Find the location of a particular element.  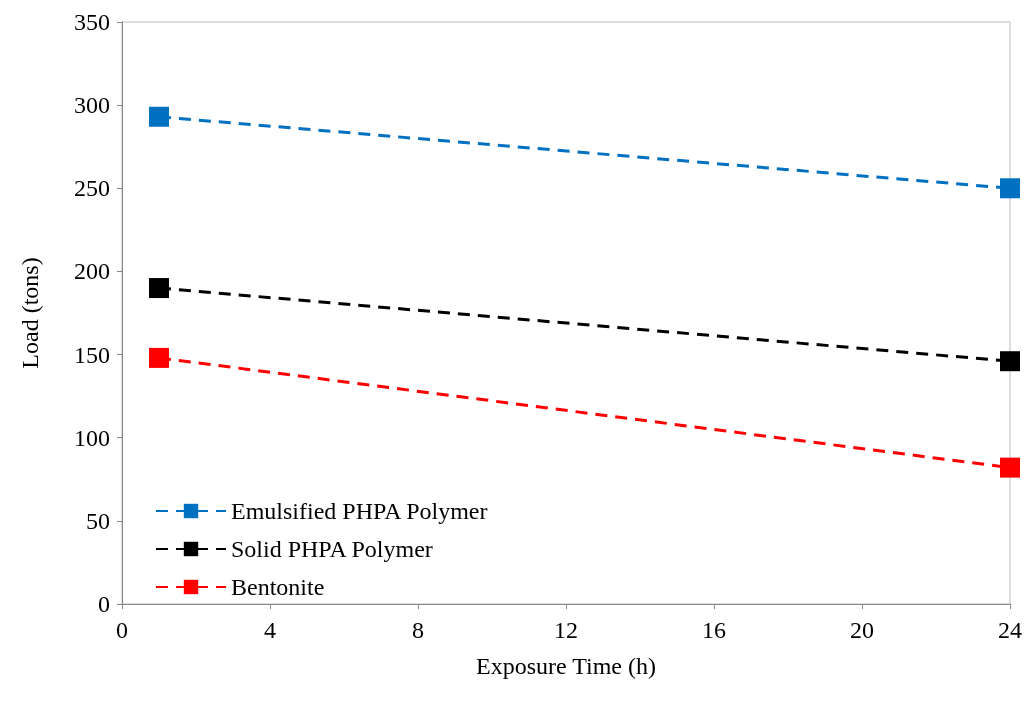

y-tick-label: 50 is located at coordinates (98, 520).